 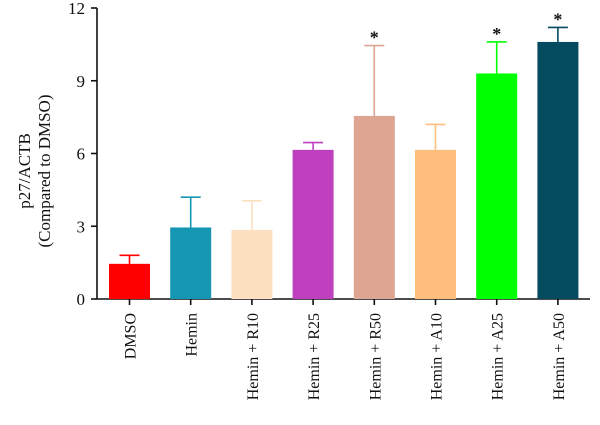 What do you see at coordinates (81, 299) in the screenshot?
I see `y-tick-label: 0` at bounding box center [81, 299].